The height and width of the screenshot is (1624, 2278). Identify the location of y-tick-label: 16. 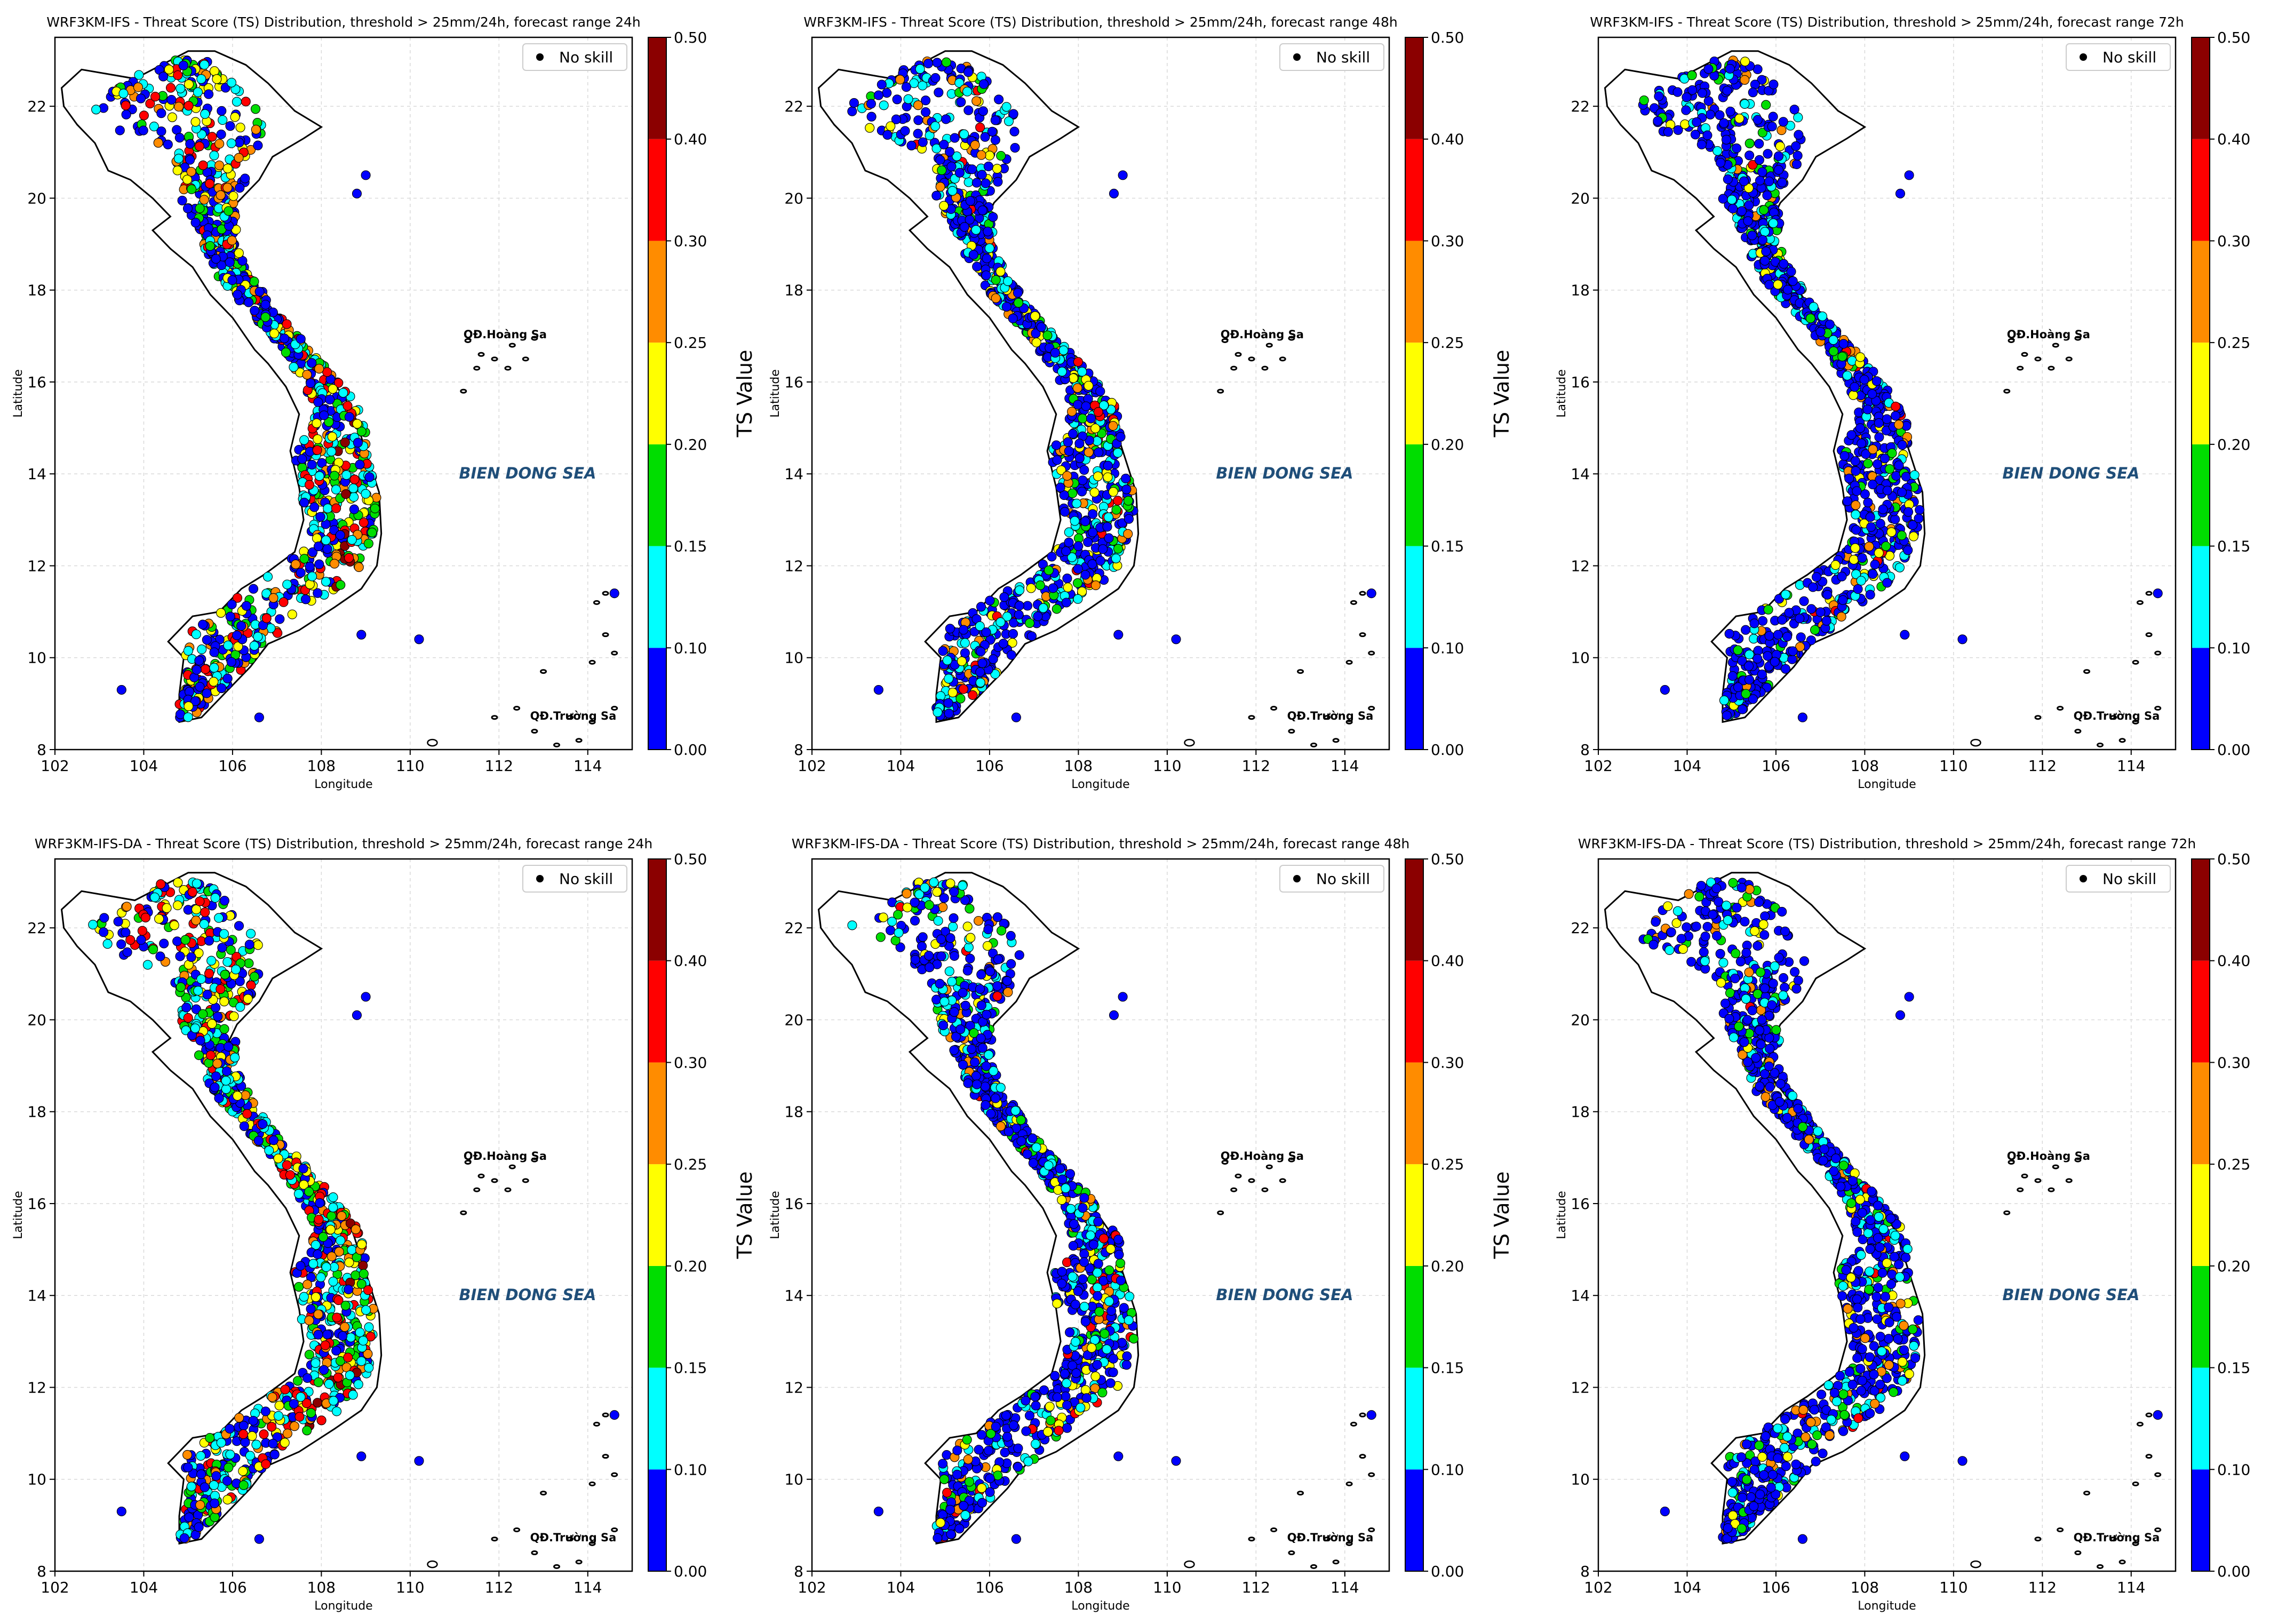
(36, 1204).